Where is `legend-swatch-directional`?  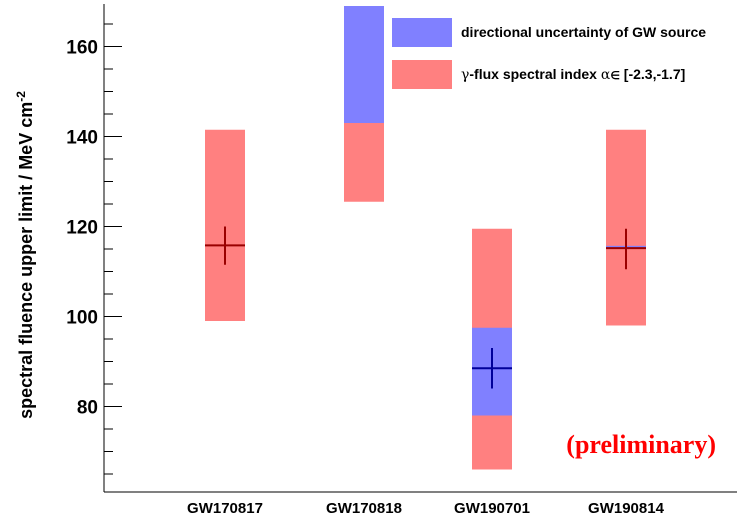 legend-swatch-directional is located at coordinates (422, 32).